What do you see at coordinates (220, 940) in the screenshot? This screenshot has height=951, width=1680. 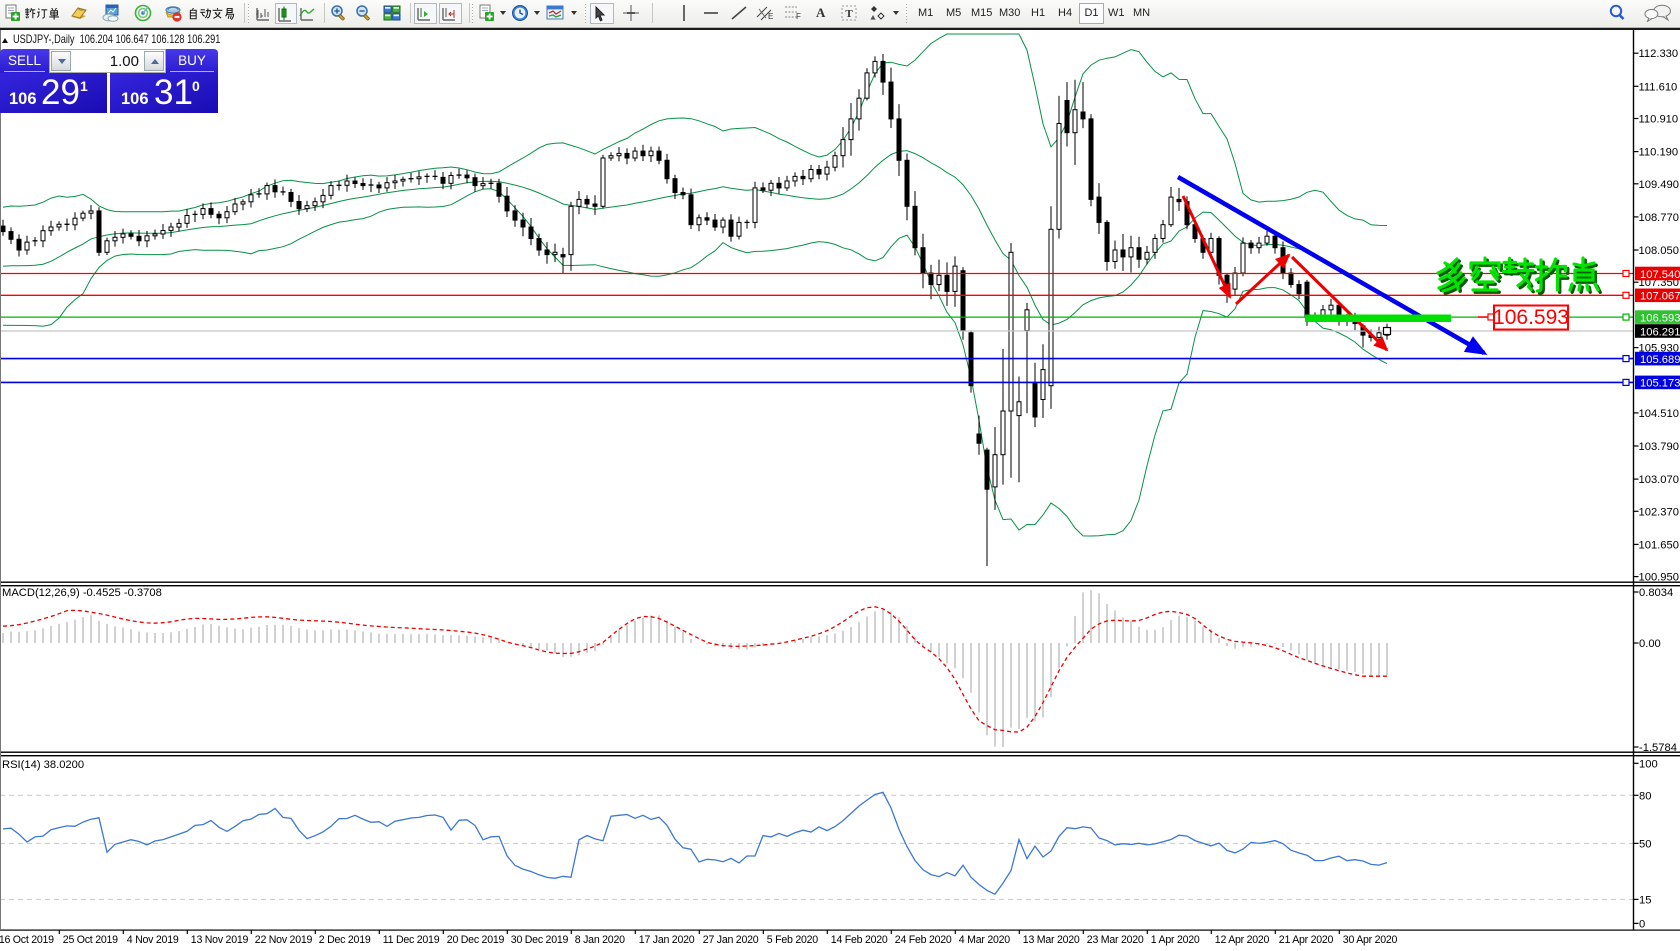 I see `svg-text: 13 Nov 2019` at bounding box center [220, 940].